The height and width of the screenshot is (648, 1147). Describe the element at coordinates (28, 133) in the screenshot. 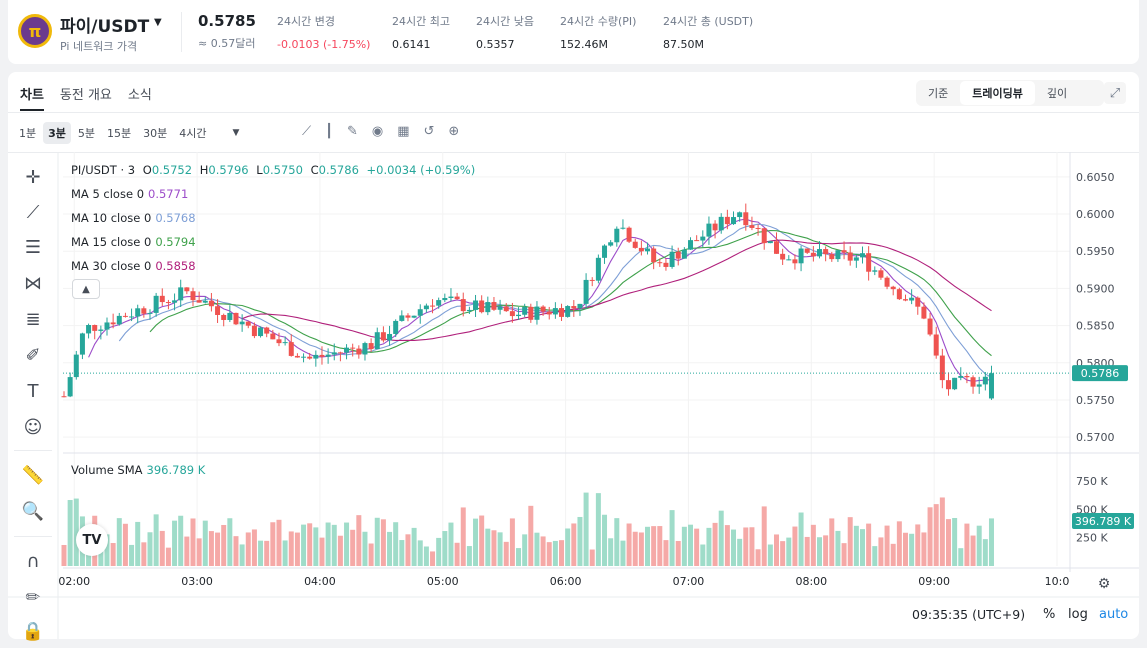

I see `interval-1m: 1분` at that location.